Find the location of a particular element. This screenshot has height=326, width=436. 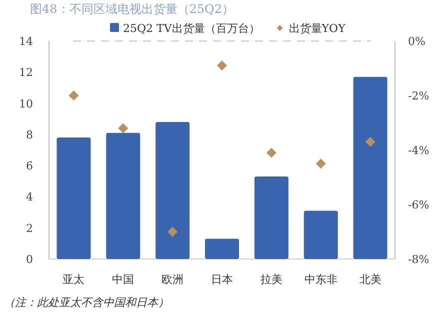

y2-tick-label: -8% is located at coordinates (419, 259).